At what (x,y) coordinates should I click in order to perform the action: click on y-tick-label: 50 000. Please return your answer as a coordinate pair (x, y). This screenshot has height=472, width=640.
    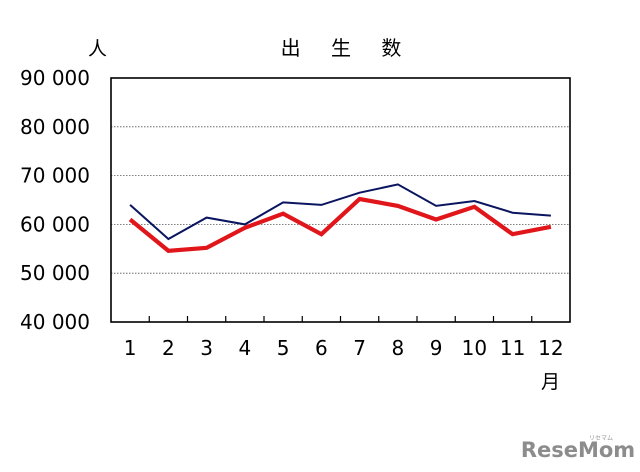
    Looking at the image, I should click on (55, 273).